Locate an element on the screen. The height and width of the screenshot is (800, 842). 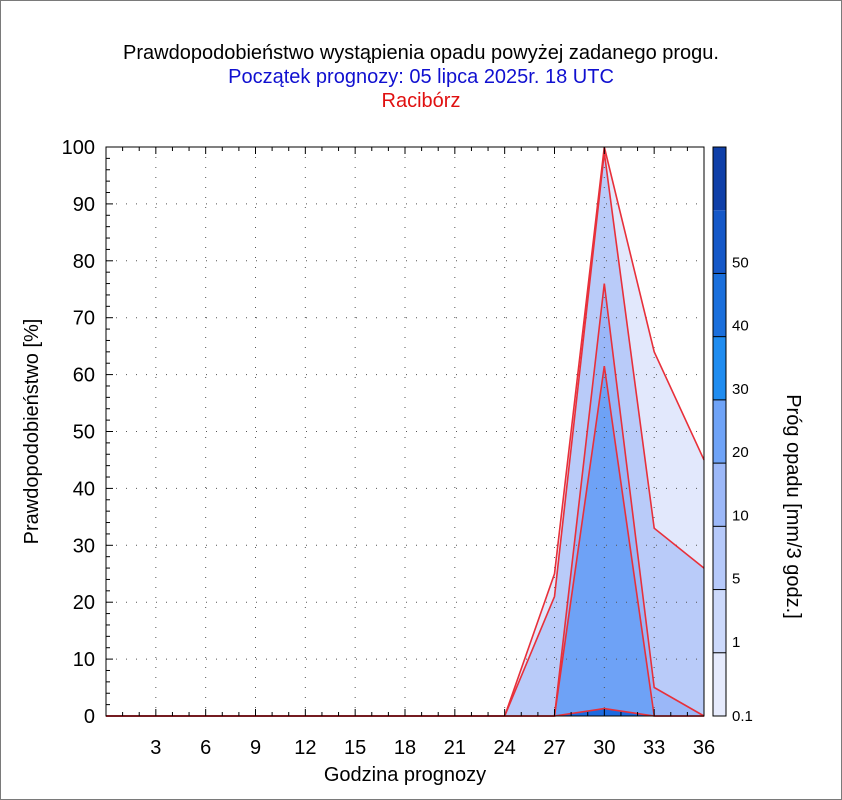
x-tick-label: 24 is located at coordinates (505, 748).